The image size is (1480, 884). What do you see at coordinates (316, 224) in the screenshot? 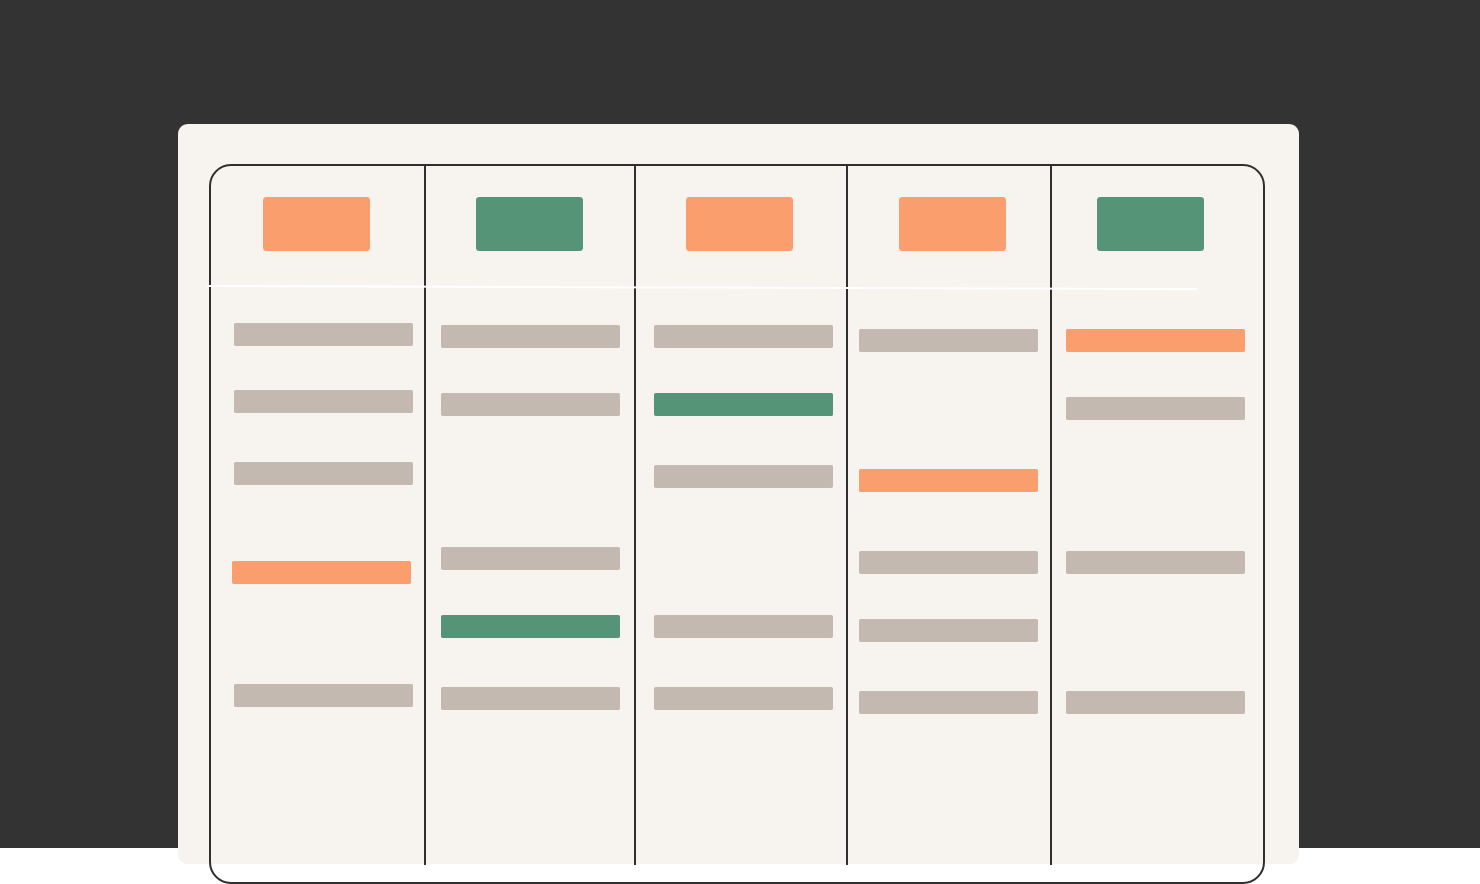
I see `column-1-header-tag` at bounding box center [316, 224].